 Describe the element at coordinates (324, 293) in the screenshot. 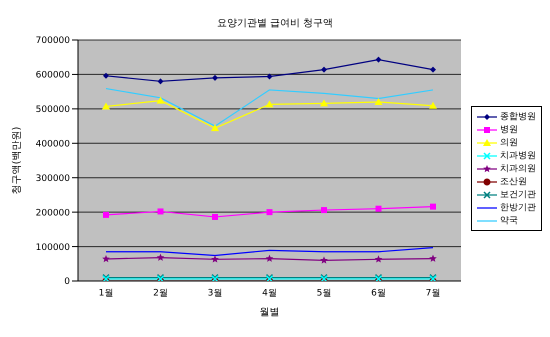

I see `x-tick-label: 5월` at that location.